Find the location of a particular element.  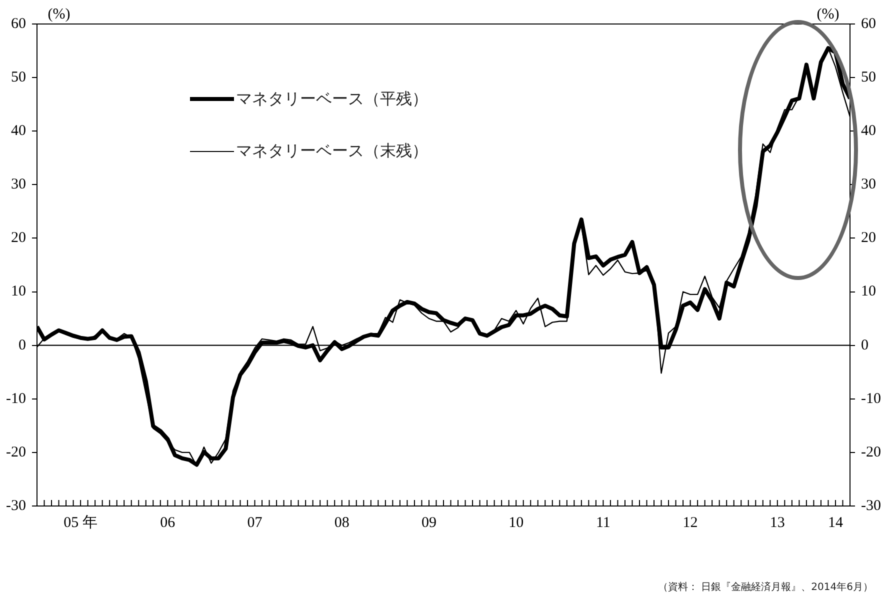

x-tick-label: 13 is located at coordinates (777, 522).